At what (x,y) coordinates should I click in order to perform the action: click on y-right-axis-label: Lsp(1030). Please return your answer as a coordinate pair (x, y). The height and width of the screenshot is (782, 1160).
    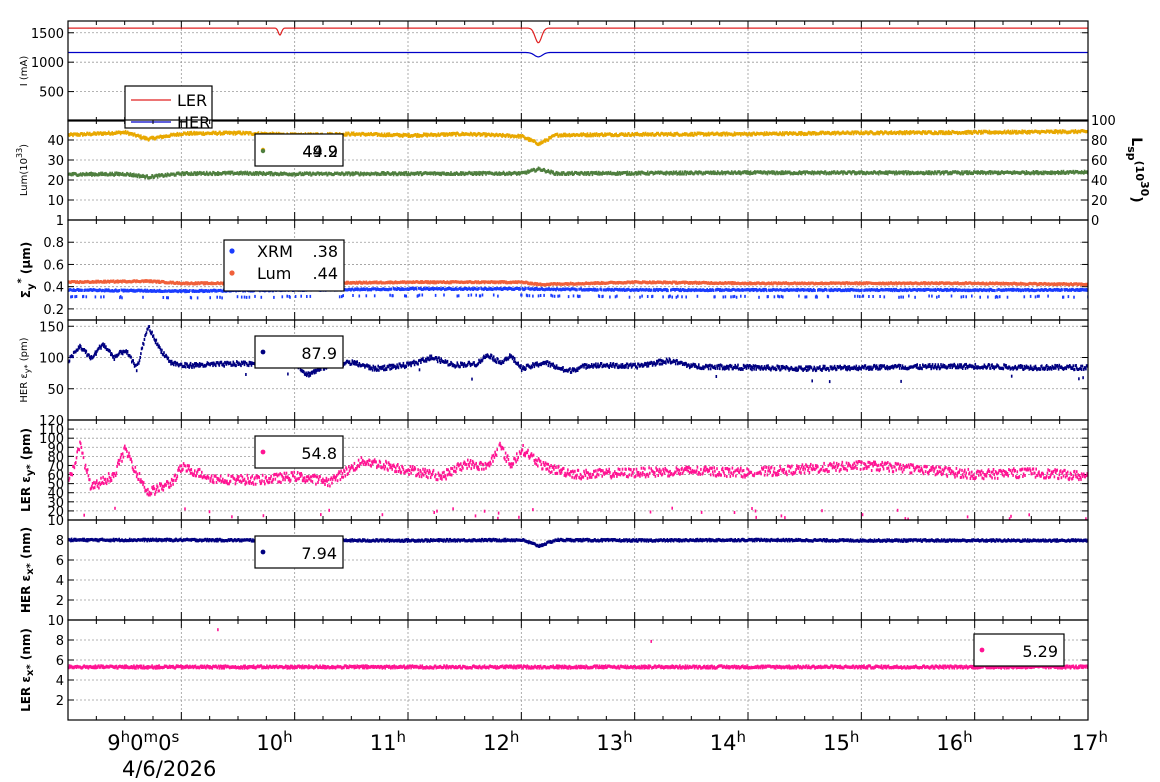
    Looking at the image, I should click on (1138, 169).